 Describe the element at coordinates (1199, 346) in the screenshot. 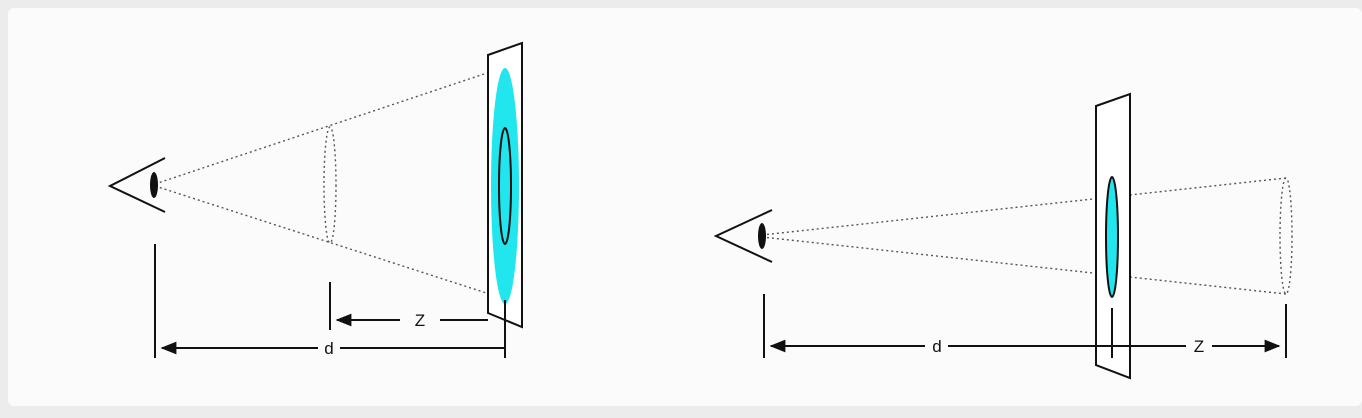

I see `right-z-label: Z` at that location.